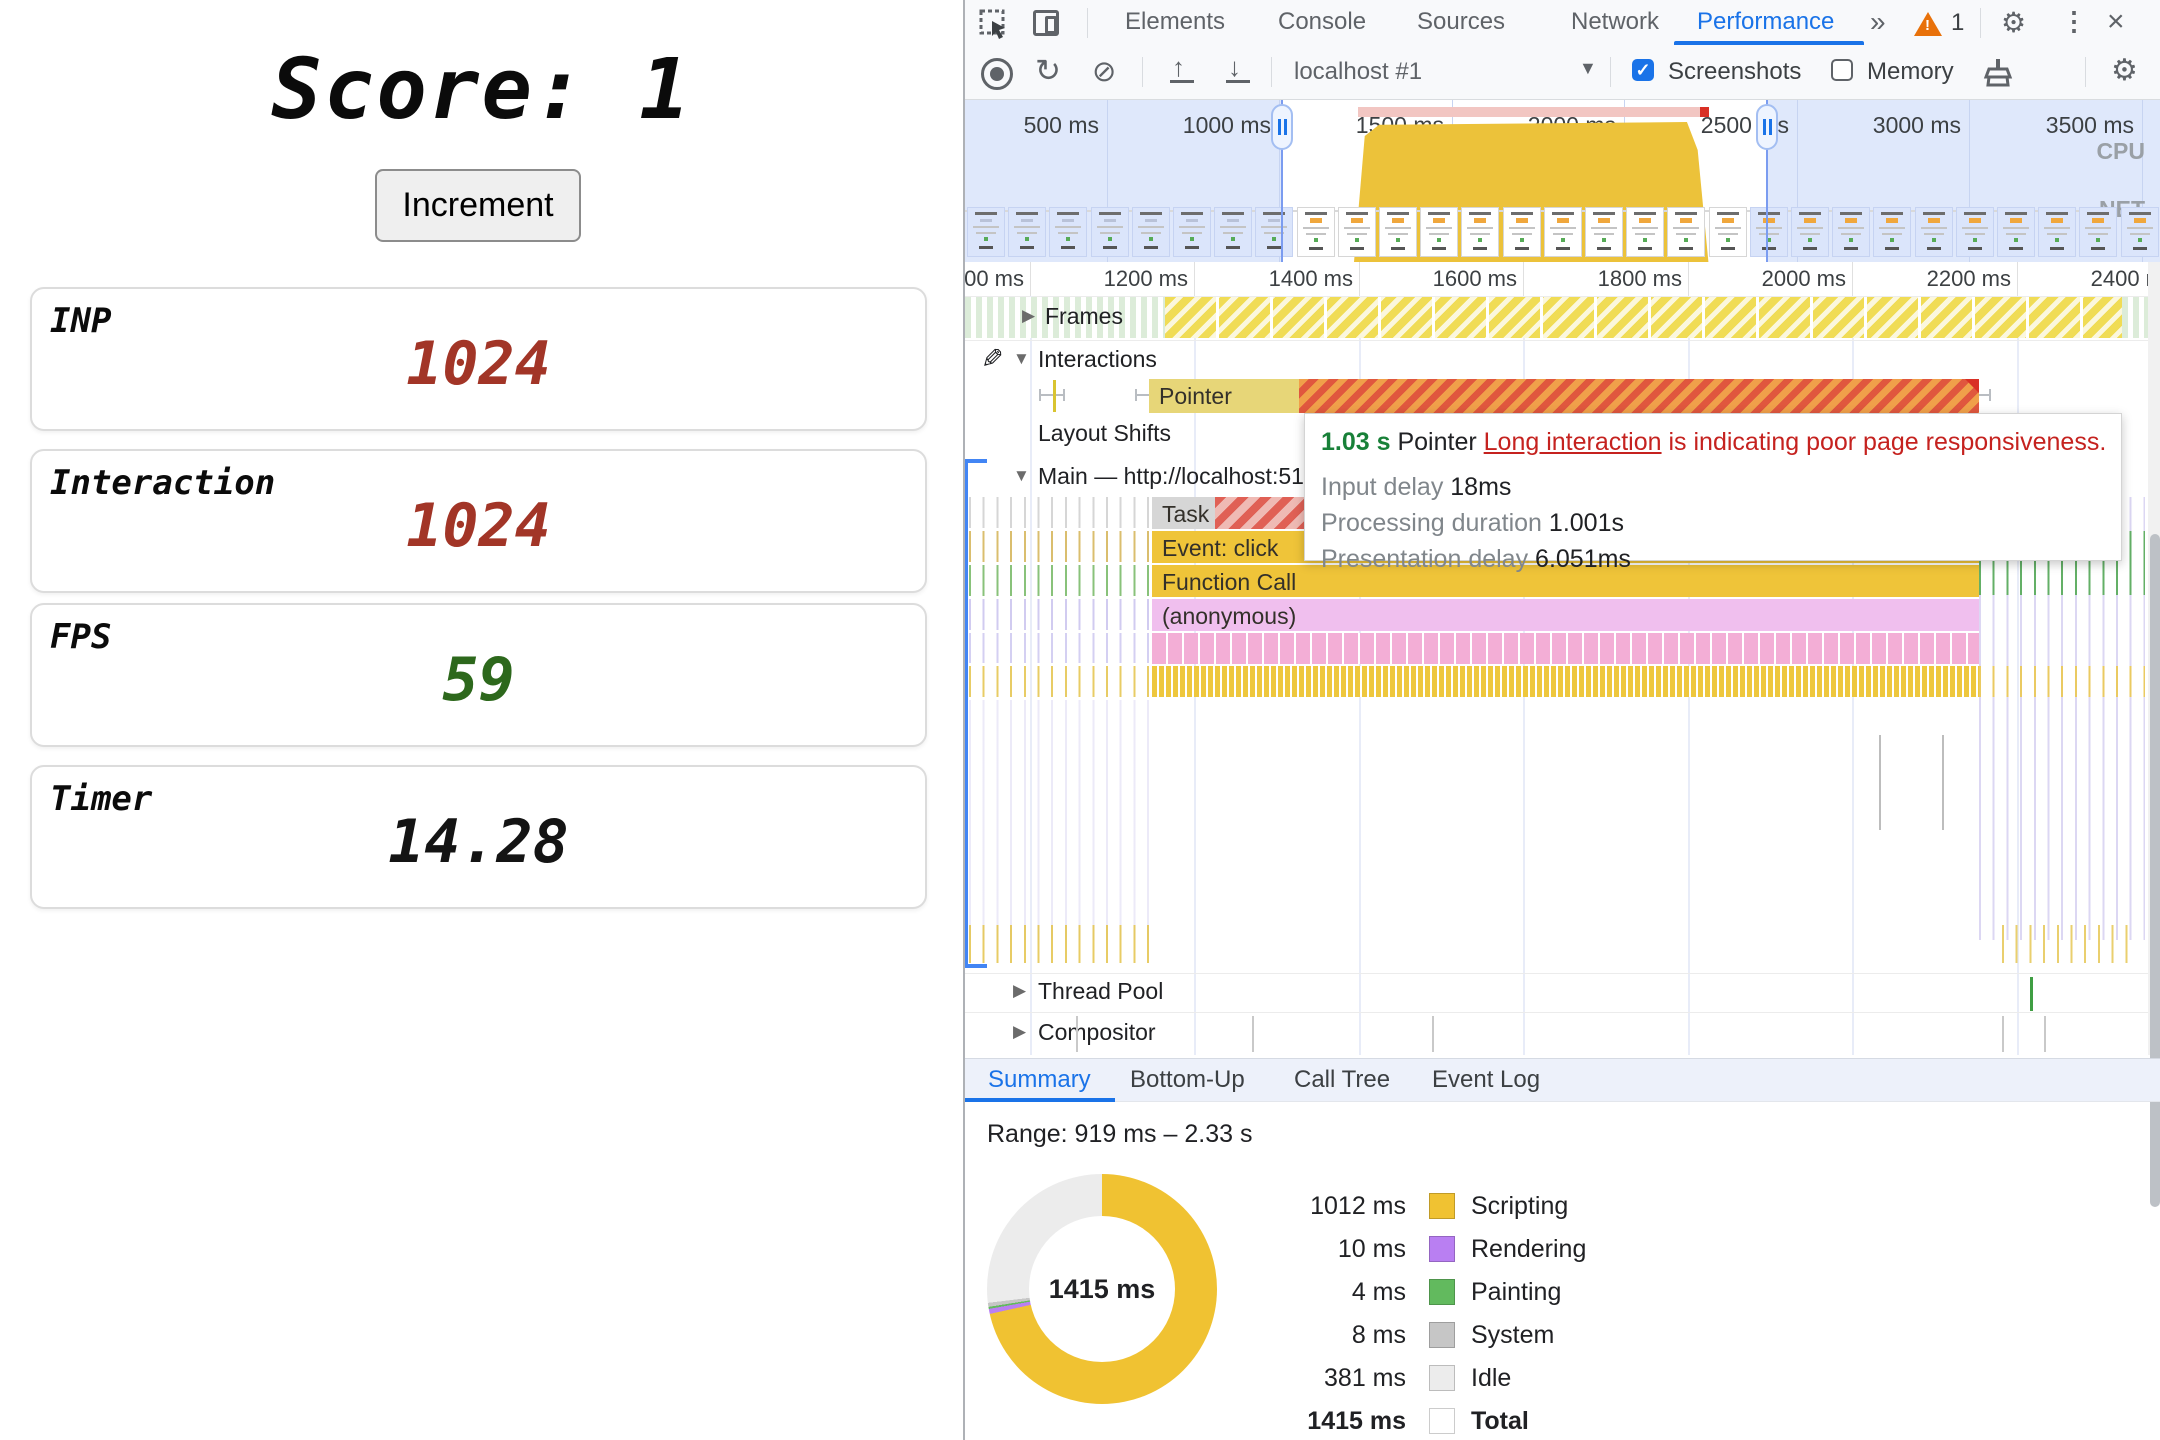  Describe the element at coordinates (1224, 396) in the screenshot. I see `pointer-interaction-bar: Pointer` at that location.